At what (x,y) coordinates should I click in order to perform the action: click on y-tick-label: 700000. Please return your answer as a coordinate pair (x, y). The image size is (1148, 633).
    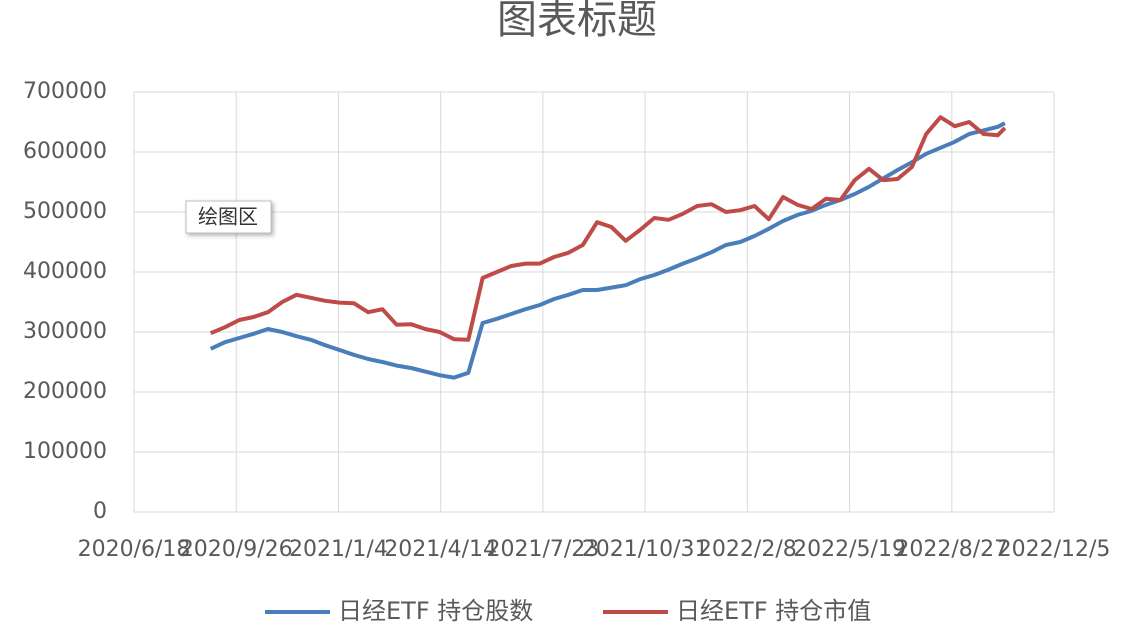
    Looking at the image, I should click on (65, 91).